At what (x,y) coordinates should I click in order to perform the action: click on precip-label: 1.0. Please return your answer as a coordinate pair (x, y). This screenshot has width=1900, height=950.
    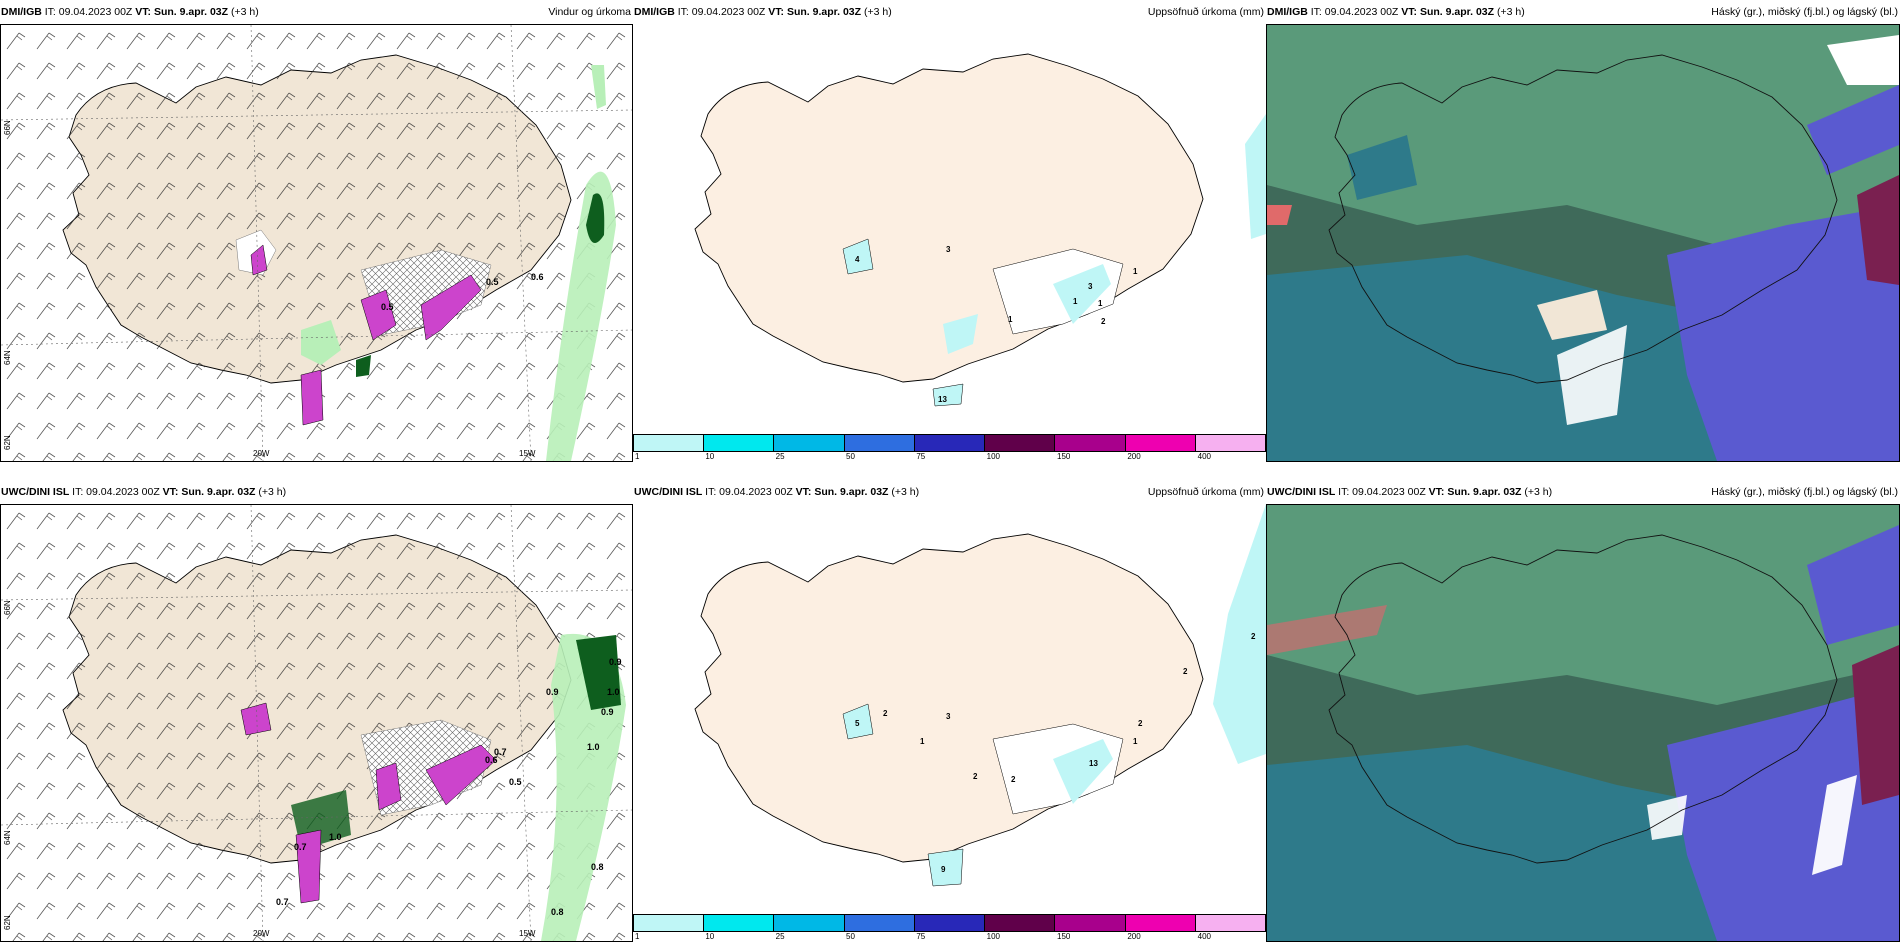
    Looking at the image, I should click on (613, 692).